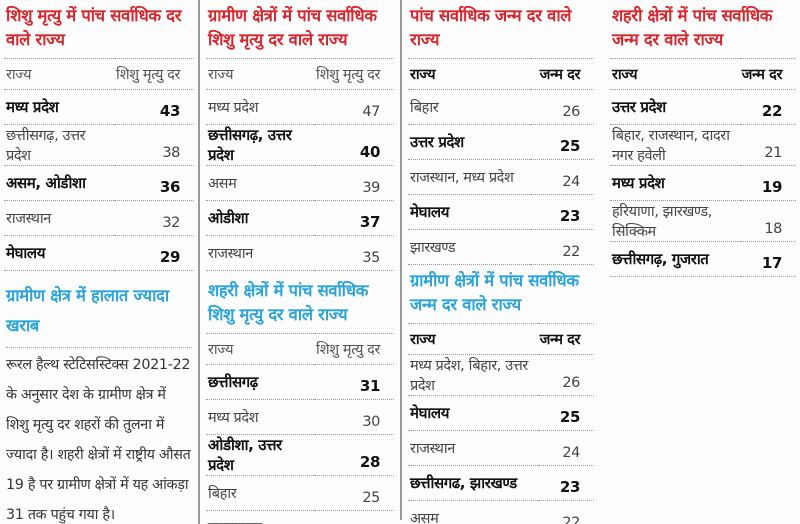 The height and width of the screenshot is (524, 800). Describe the element at coordinates (260, 455) in the screenshot. I see `state-name: ओडीशा, उत्तर प्रदेश` at that location.